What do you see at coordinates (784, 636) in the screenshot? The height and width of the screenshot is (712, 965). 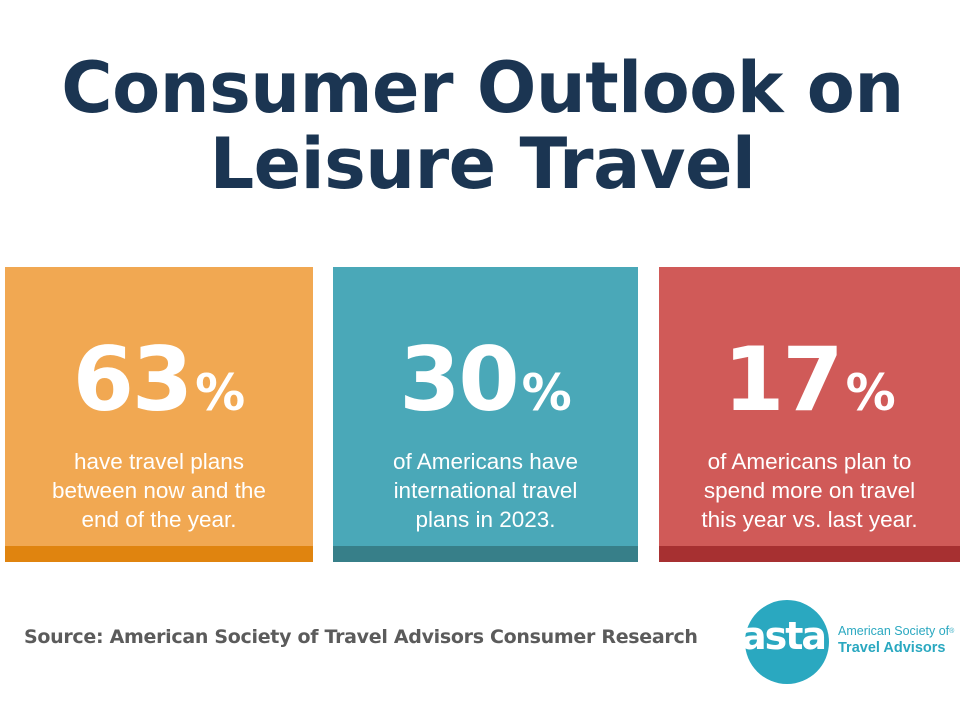 I see `logo-wordmark: asta` at bounding box center [784, 636].